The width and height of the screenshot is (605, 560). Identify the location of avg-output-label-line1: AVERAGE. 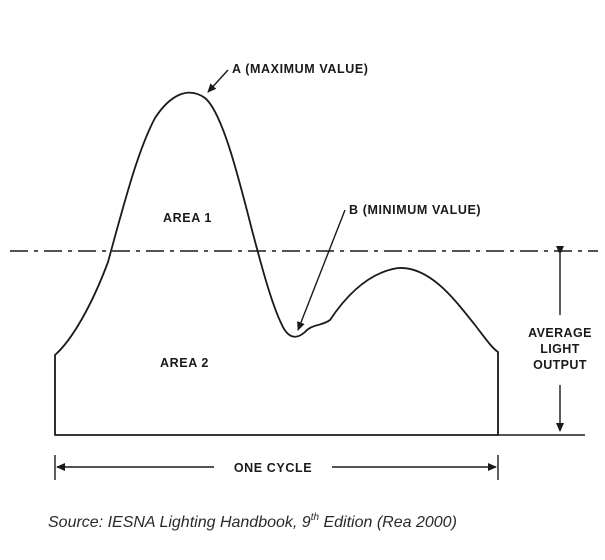
(560, 333).